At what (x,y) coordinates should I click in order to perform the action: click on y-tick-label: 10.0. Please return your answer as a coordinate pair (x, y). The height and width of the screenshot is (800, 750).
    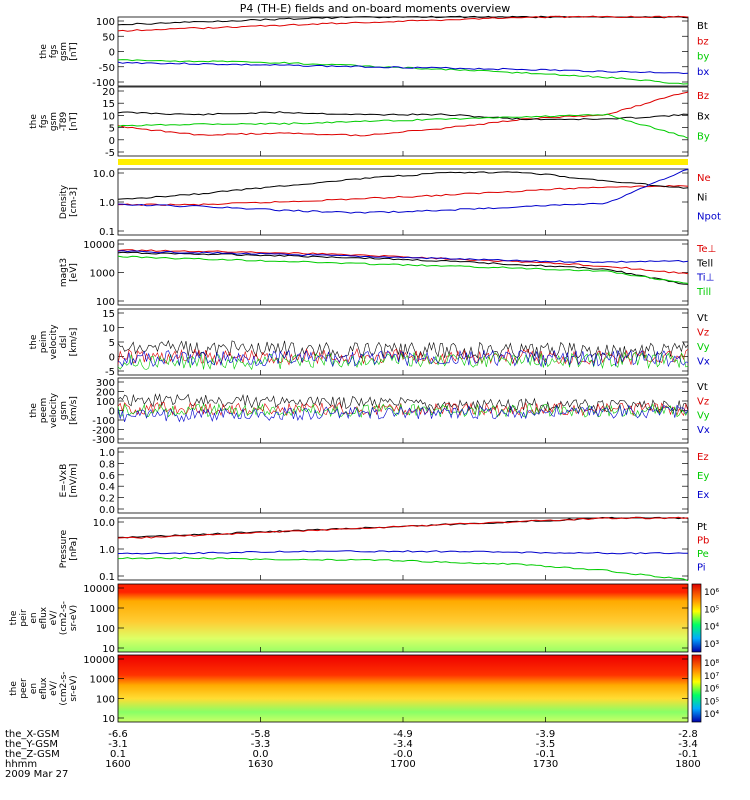
    Looking at the image, I should click on (104, 174).